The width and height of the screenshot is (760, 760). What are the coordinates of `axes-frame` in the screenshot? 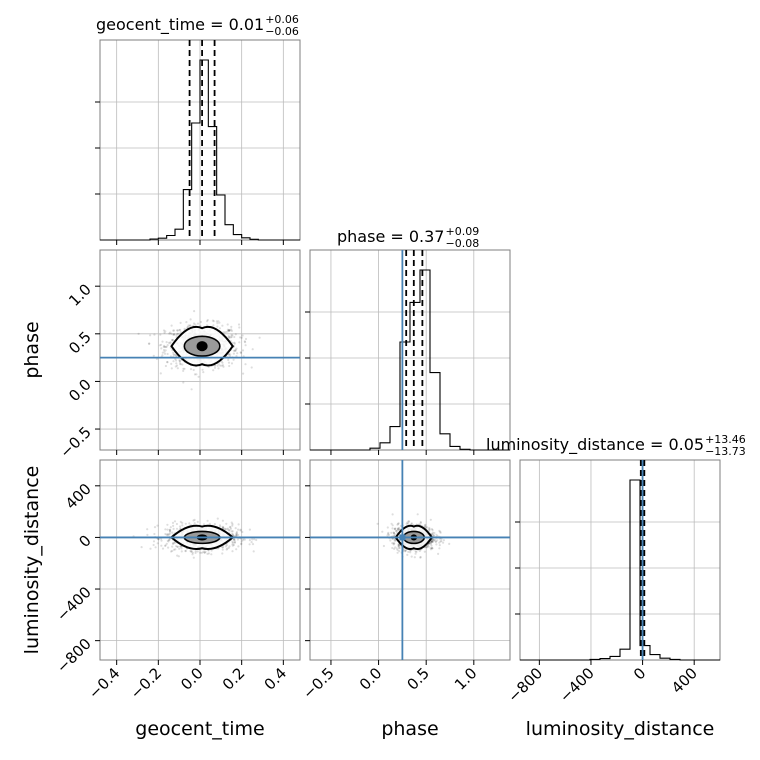 It's located at (620, 560).